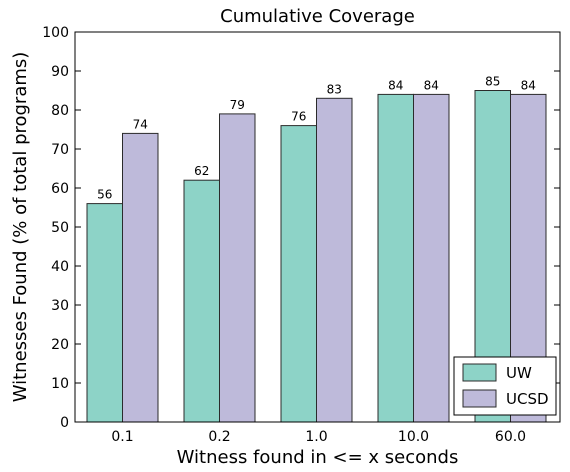 This screenshot has height=472, width=570. Describe the element at coordinates (237, 268) in the screenshot. I see `bar-ucsd-0.2` at that location.